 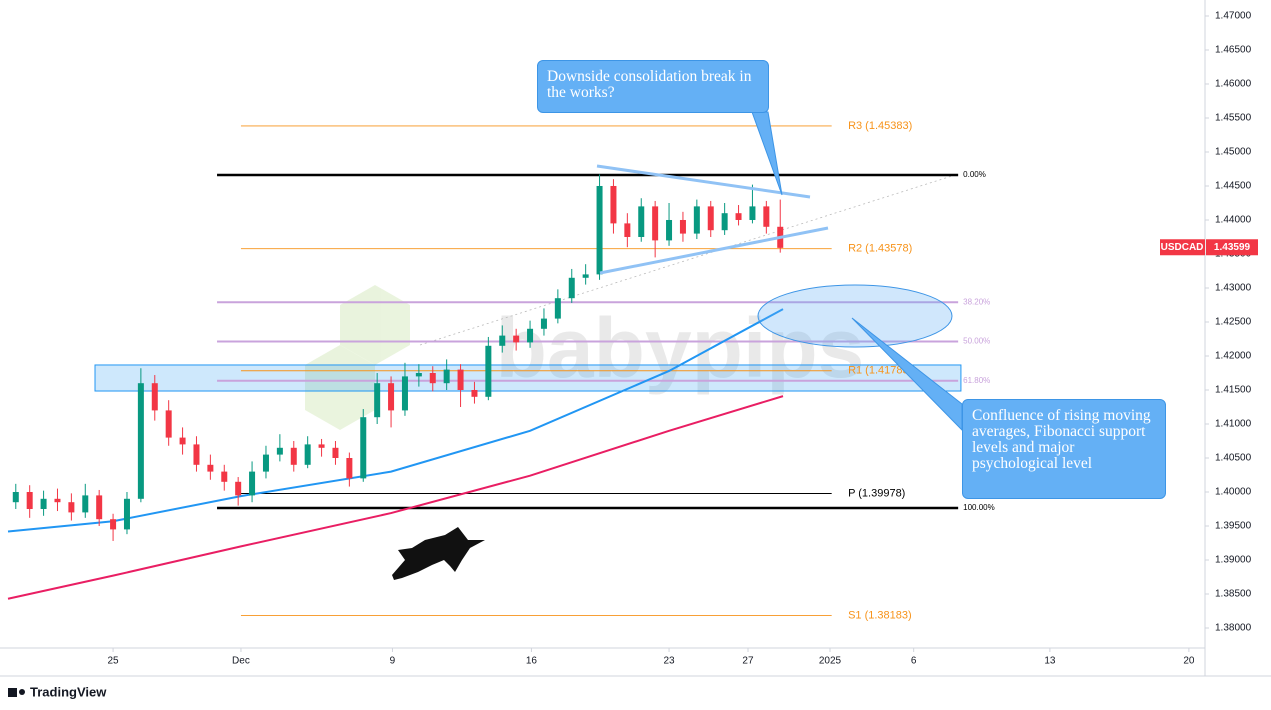 What do you see at coordinates (1233, 186) in the screenshot?
I see `y-tick-label: 1.44500` at bounding box center [1233, 186].